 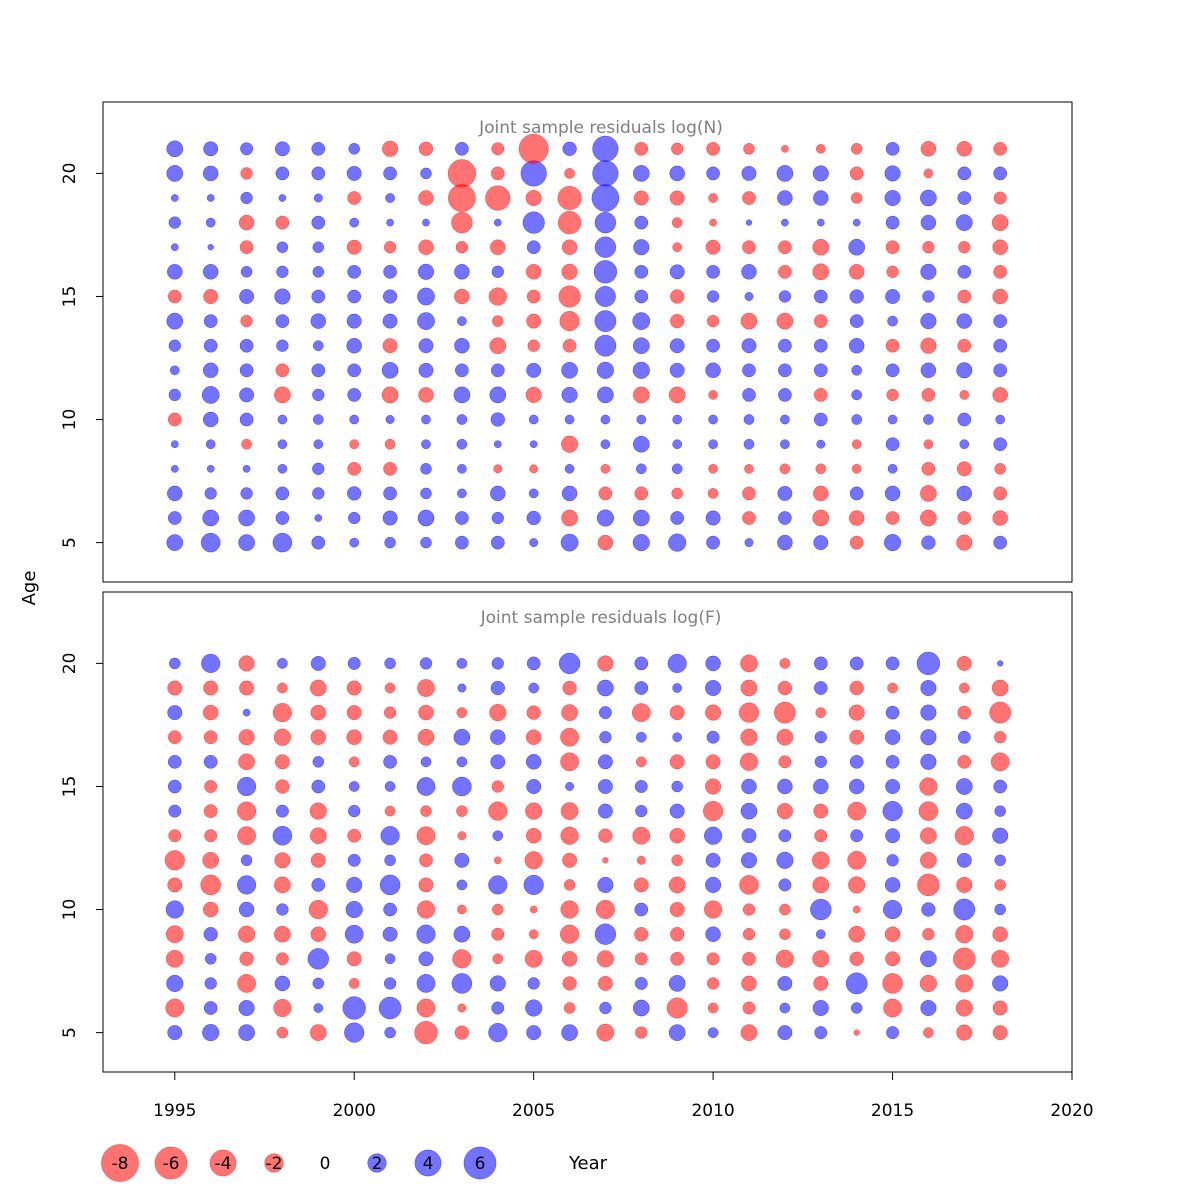 I want to click on legend: -8 -6 -4 -2 0 2 4 6, so click(x=299, y=1163).